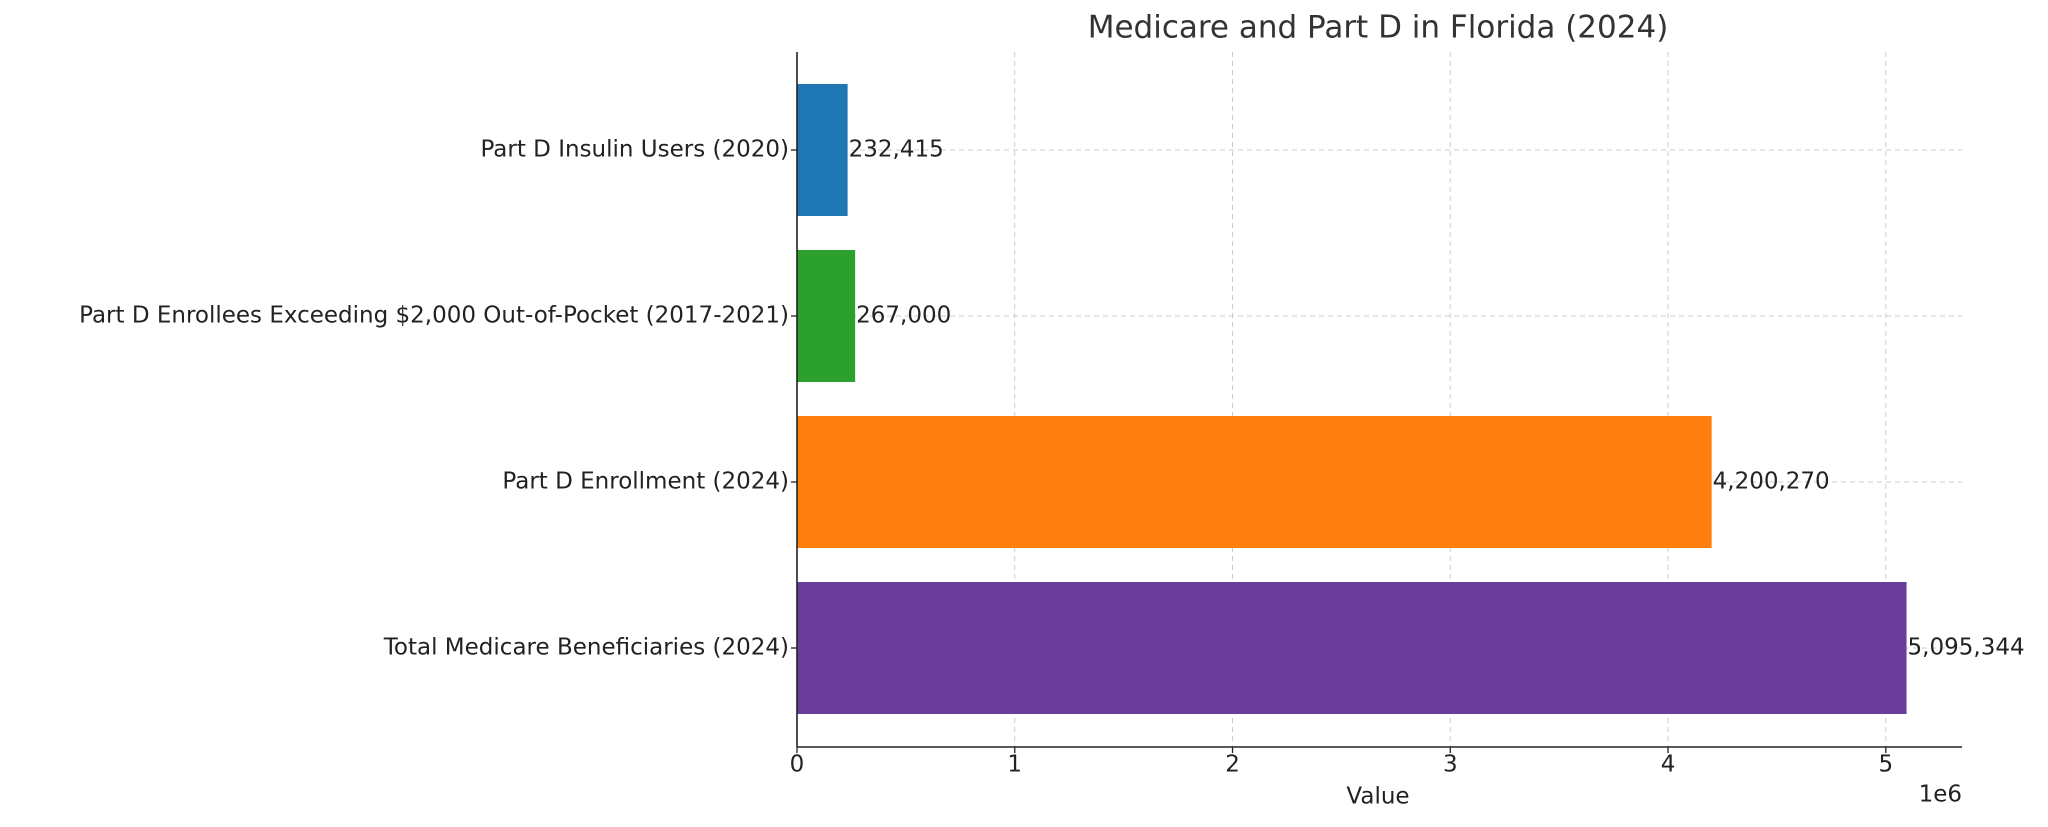  I want to click on x-tick-label: 5, so click(1885, 765).